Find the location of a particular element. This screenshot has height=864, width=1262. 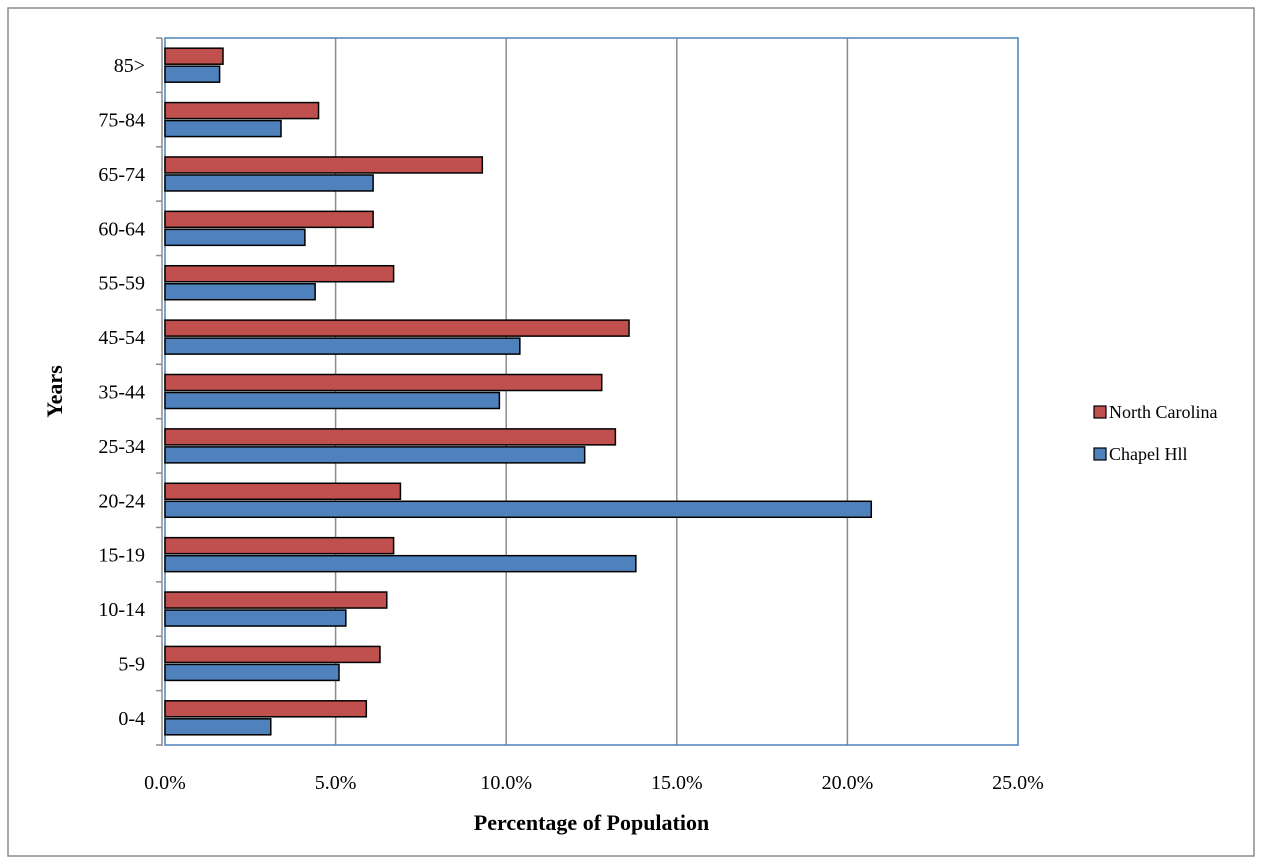

legend-label-north-carolina: North Carolina is located at coordinates (1163, 412).